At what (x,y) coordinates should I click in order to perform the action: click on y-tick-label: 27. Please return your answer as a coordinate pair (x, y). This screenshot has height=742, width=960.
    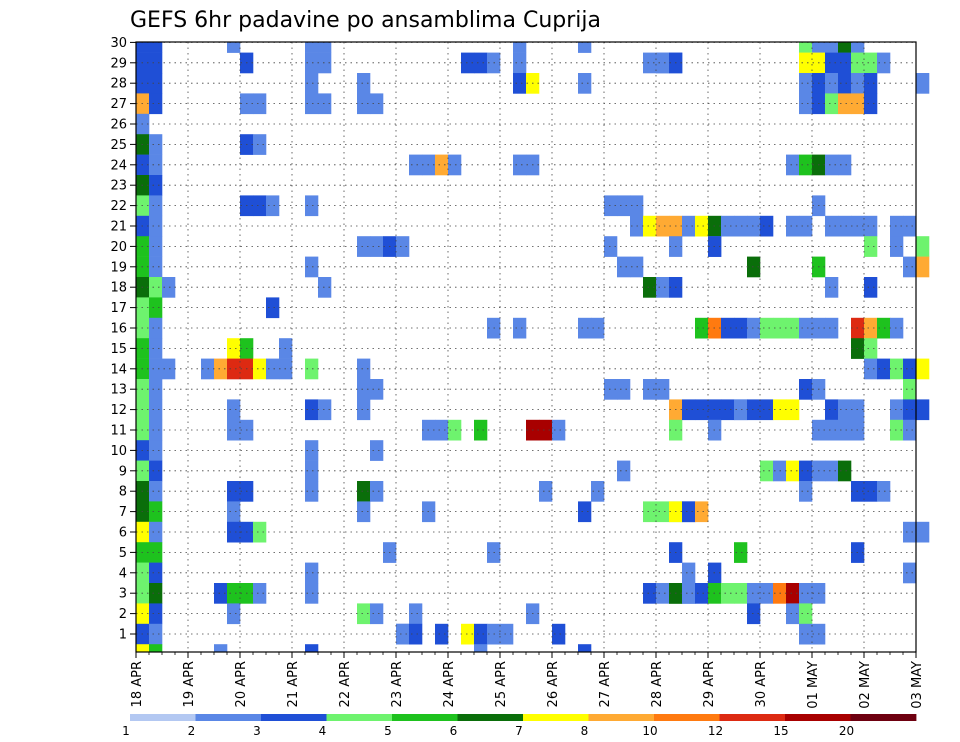
    Looking at the image, I should click on (118, 104).